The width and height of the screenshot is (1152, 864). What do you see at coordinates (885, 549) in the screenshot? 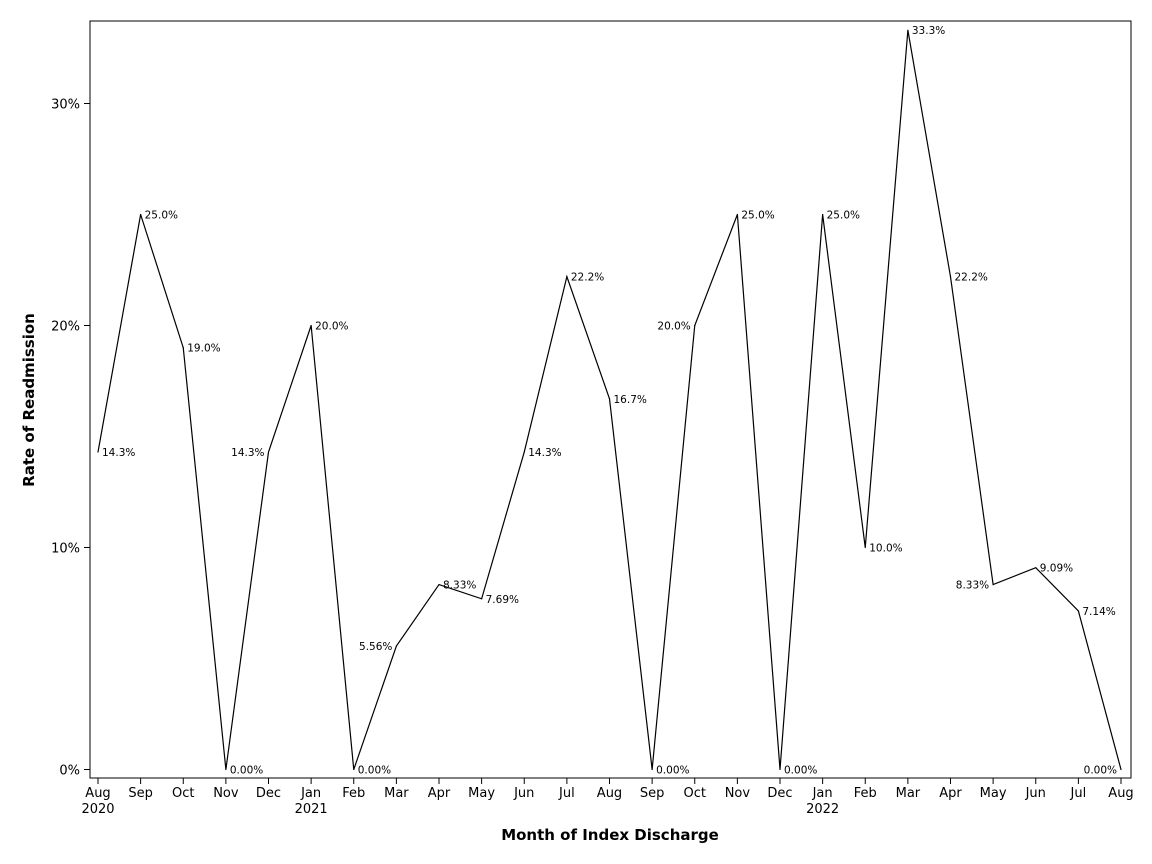
I see `data-label: 10.0%` at bounding box center [885, 549].